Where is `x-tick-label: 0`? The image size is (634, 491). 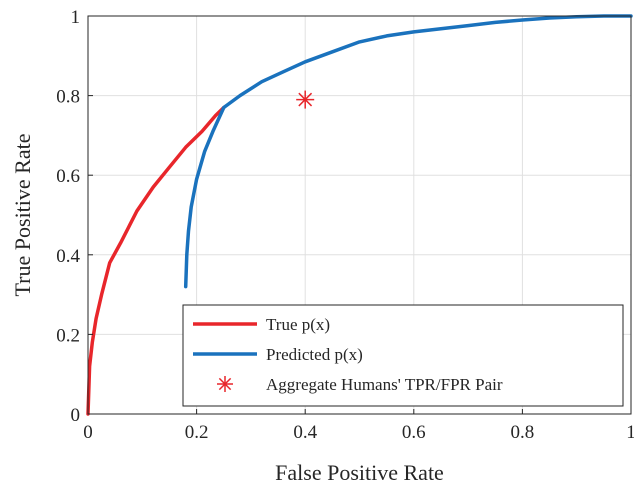 x-tick-label: 0 is located at coordinates (88, 432).